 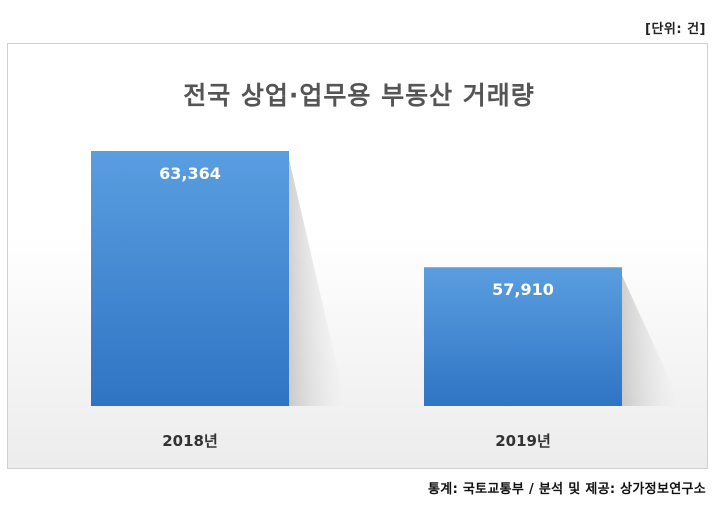 What do you see at coordinates (523, 441) in the screenshot?
I see `category-label: 2019년` at bounding box center [523, 441].